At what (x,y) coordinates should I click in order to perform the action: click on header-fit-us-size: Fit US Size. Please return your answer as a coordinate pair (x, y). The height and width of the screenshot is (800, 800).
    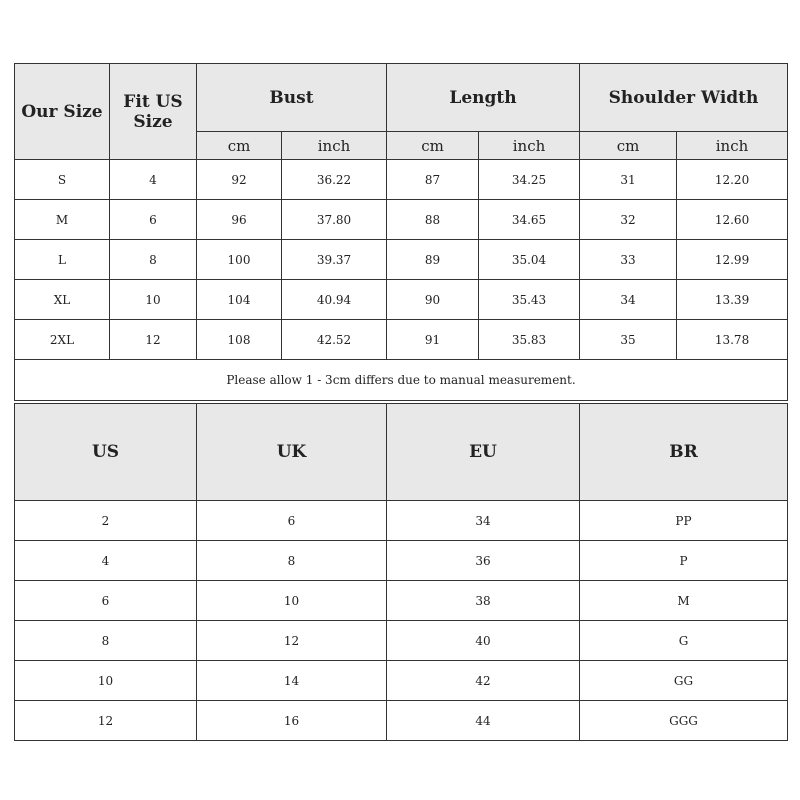
    Looking at the image, I should click on (153, 111).